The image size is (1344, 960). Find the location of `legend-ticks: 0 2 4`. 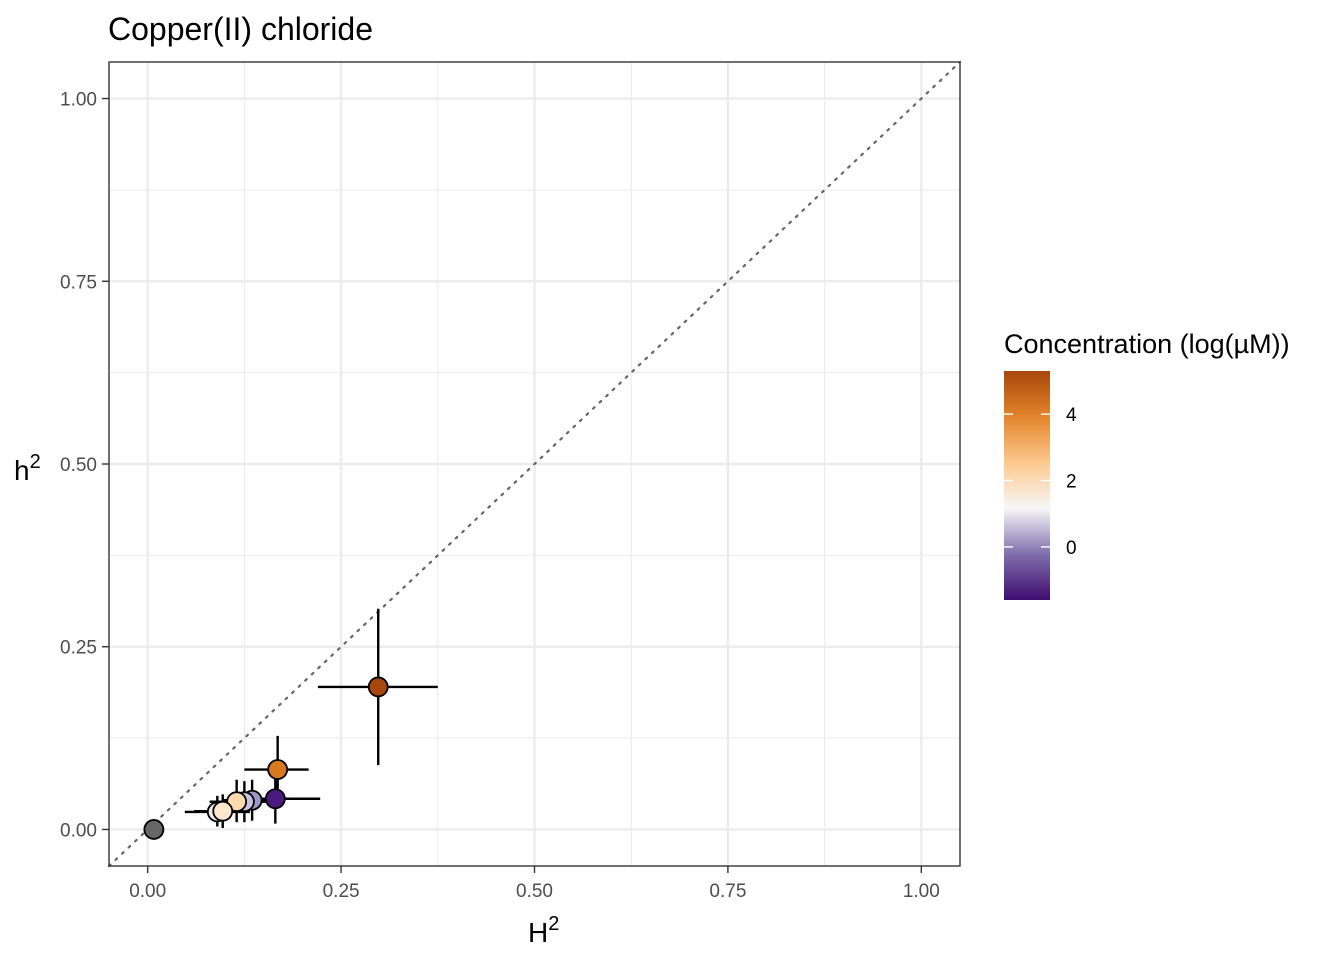

legend-ticks: 0 2 4 is located at coordinates (1040, 482).